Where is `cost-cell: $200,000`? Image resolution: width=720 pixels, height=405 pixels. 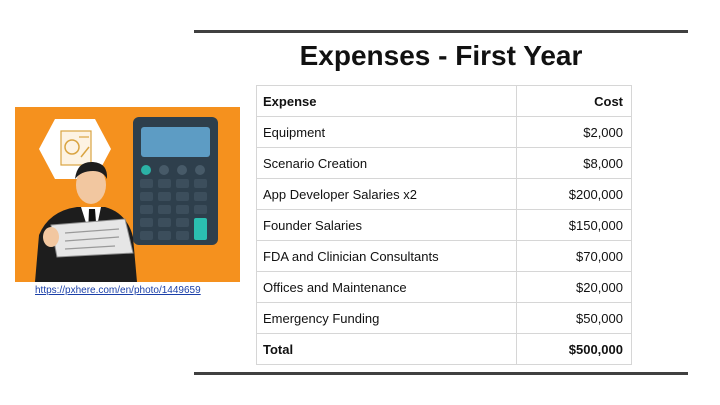
cost-cell: $200,000 is located at coordinates (574, 194).